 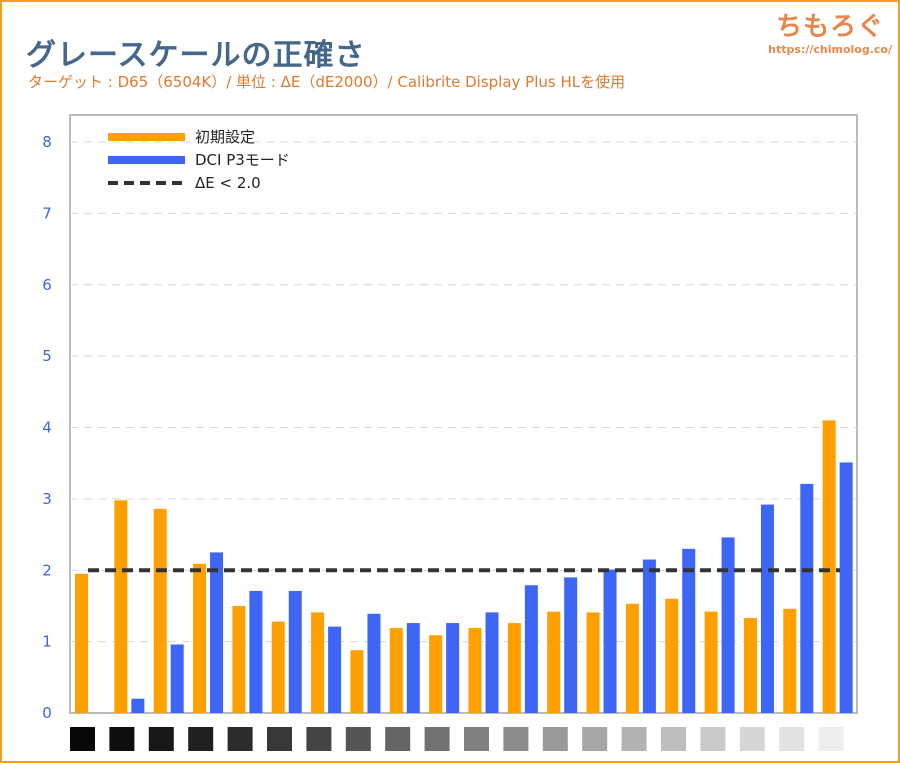 What do you see at coordinates (47, 570) in the screenshot?
I see `y-tick-label: 2` at bounding box center [47, 570].